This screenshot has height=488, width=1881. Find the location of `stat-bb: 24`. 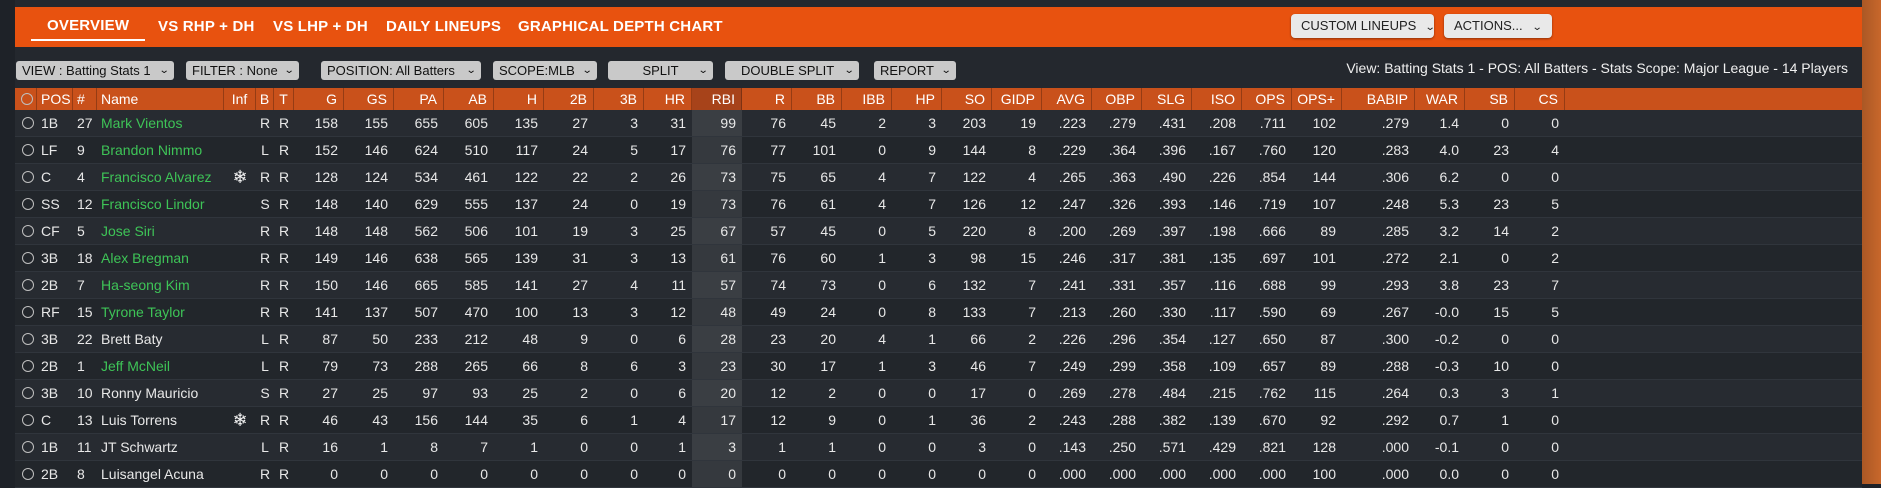

stat-bb: 24 is located at coordinates (828, 312).